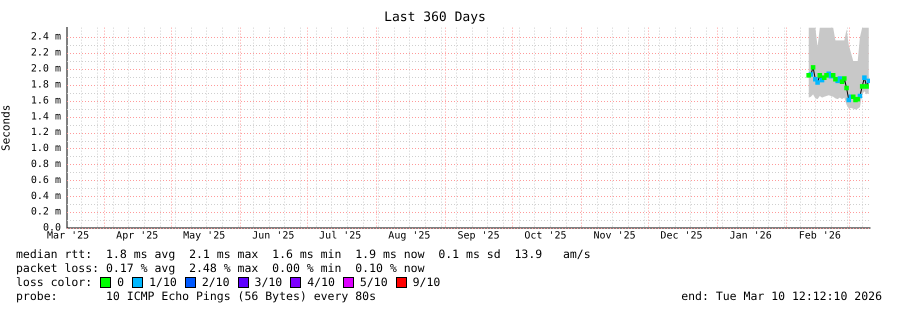 The image size is (897, 310). I want to click on y-tick-label: 1.0 m, so click(45, 148).